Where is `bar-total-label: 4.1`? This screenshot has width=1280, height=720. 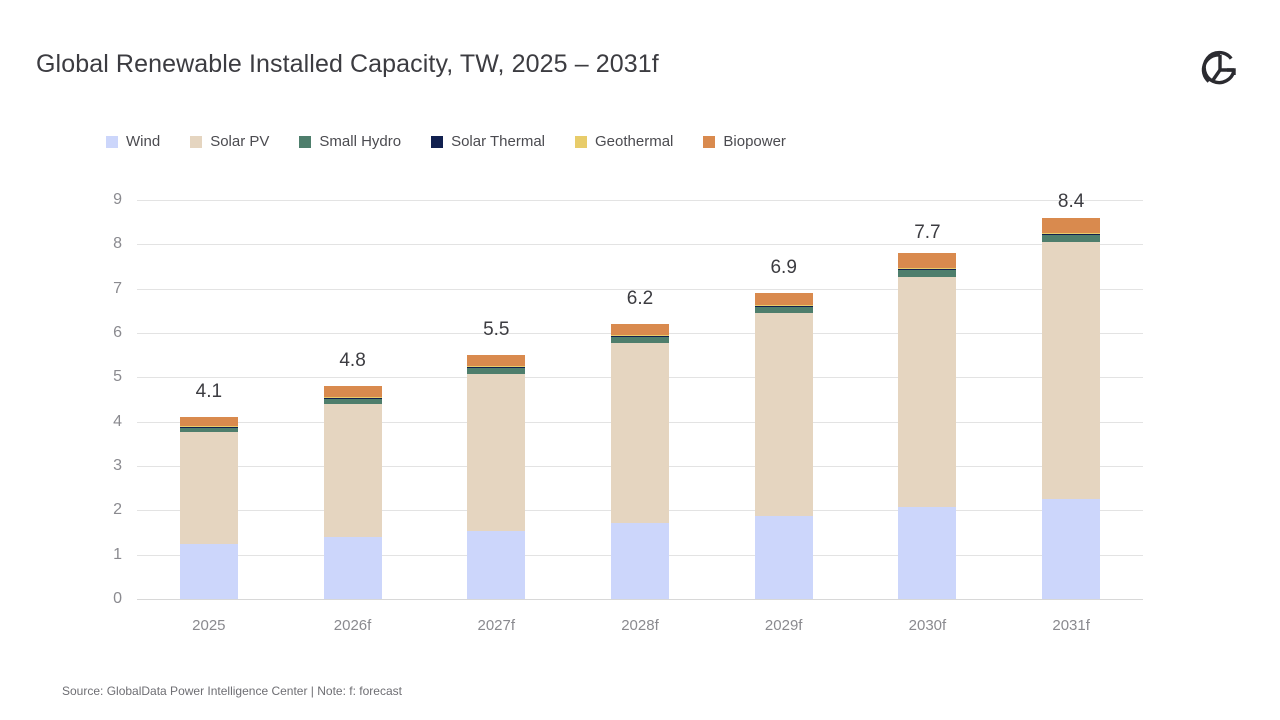
bar-total-label: 4.1 is located at coordinates (209, 392).